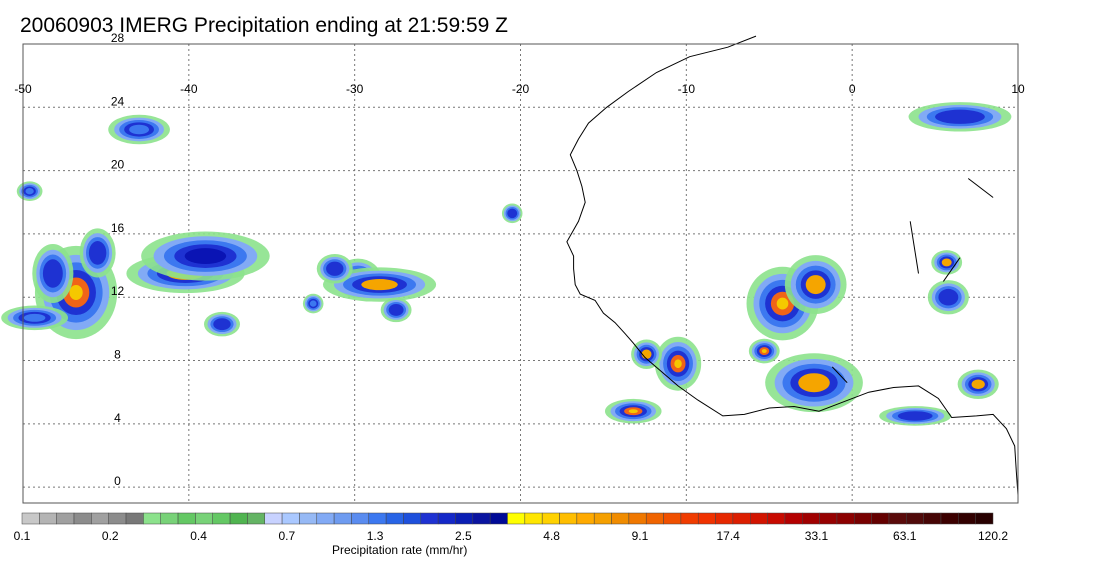 This screenshot has width=1101, height=571. I want to click on lat-tick-label: 20, so click(118, 165).